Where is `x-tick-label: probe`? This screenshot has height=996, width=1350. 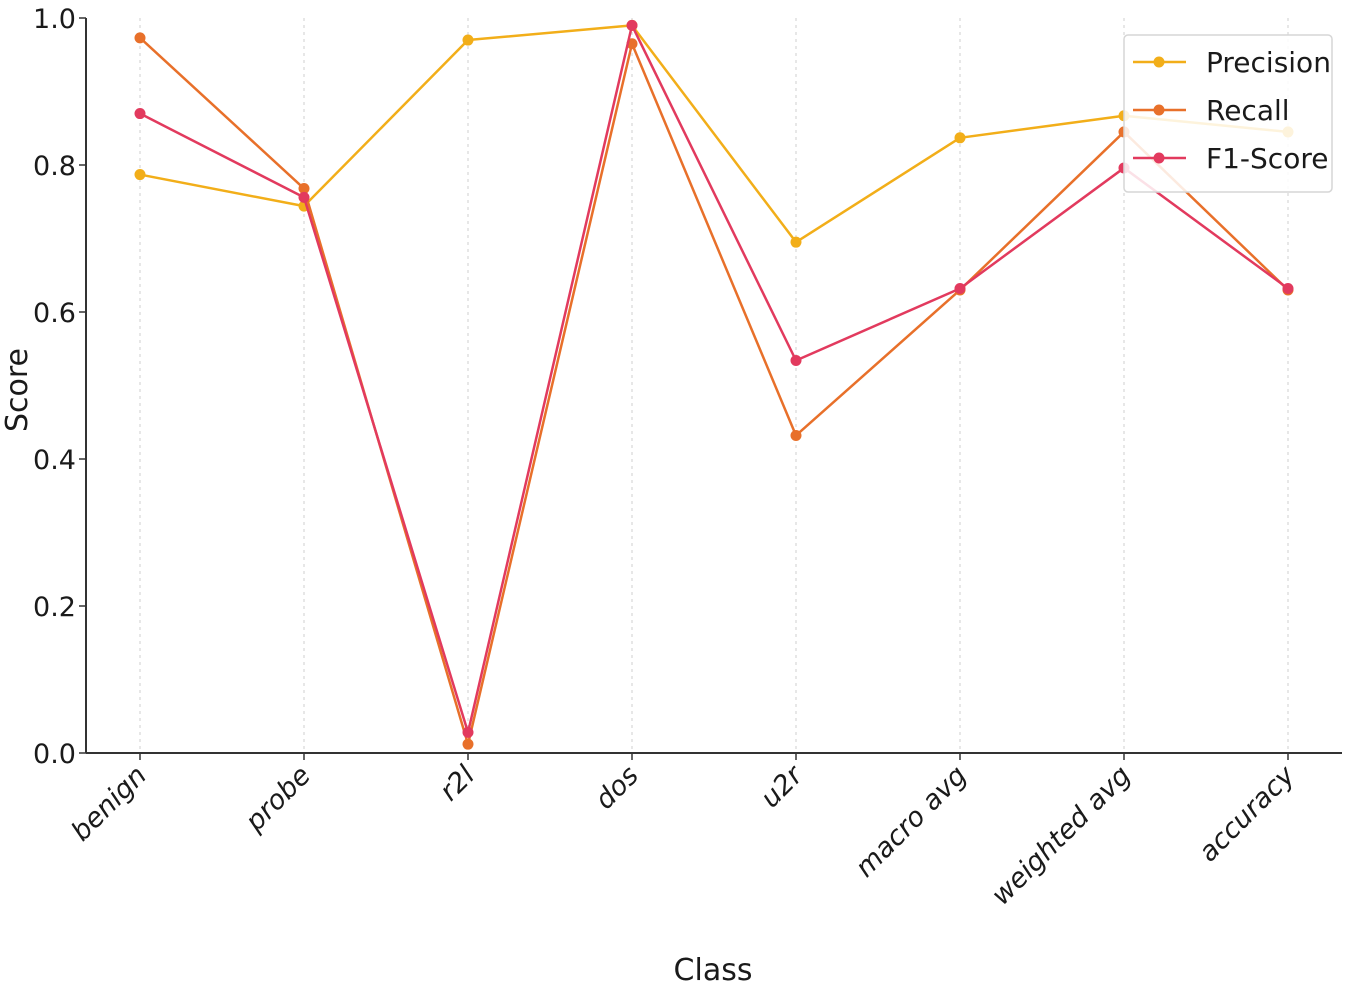 x-tick-label: probe is located at coordinates (278, 799).